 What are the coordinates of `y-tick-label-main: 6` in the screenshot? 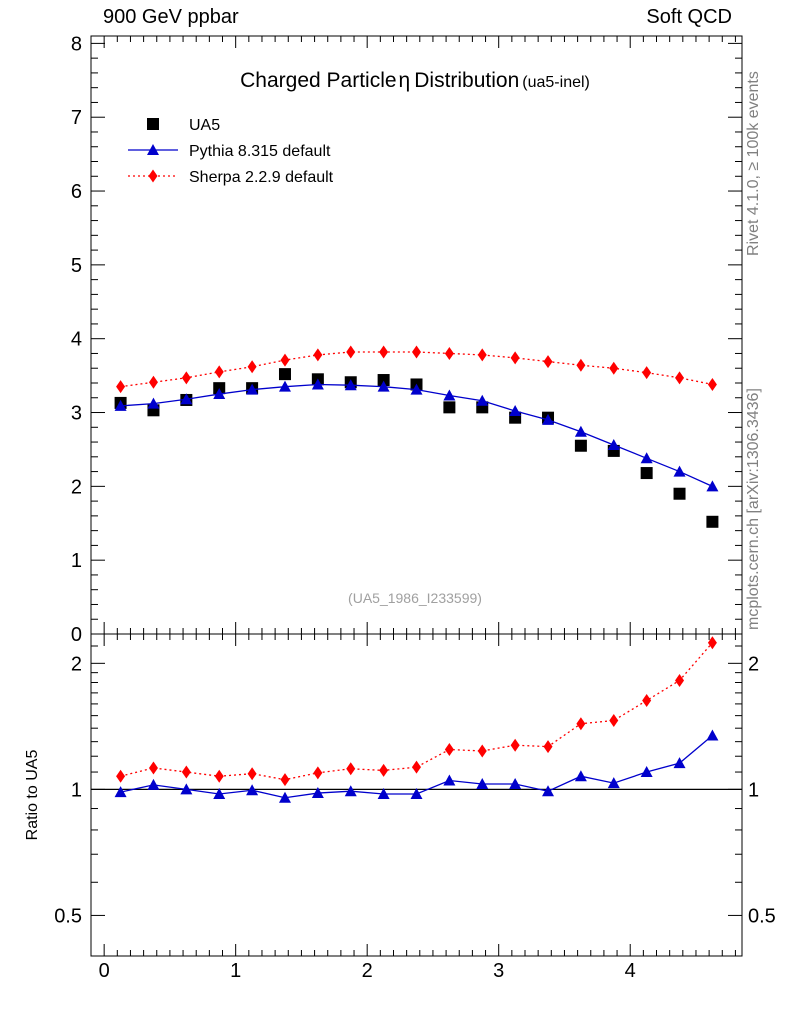 It's located at (76, 192).